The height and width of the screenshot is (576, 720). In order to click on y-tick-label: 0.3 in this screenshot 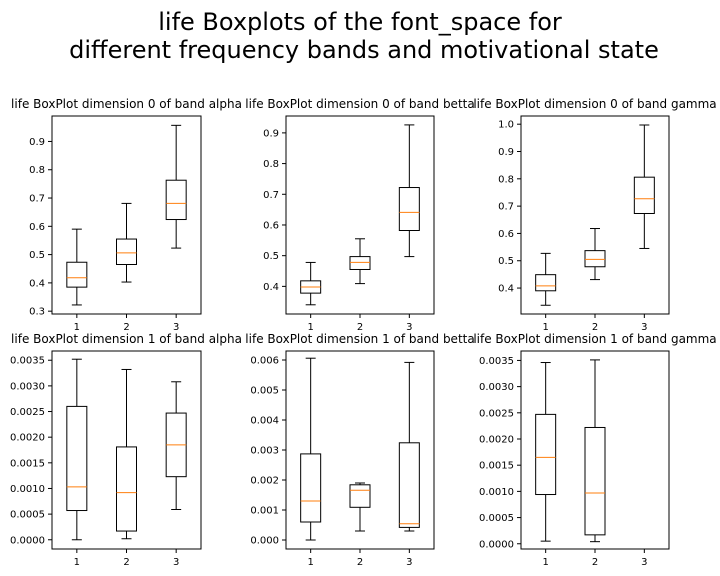, I will do `click(37, 312)`.